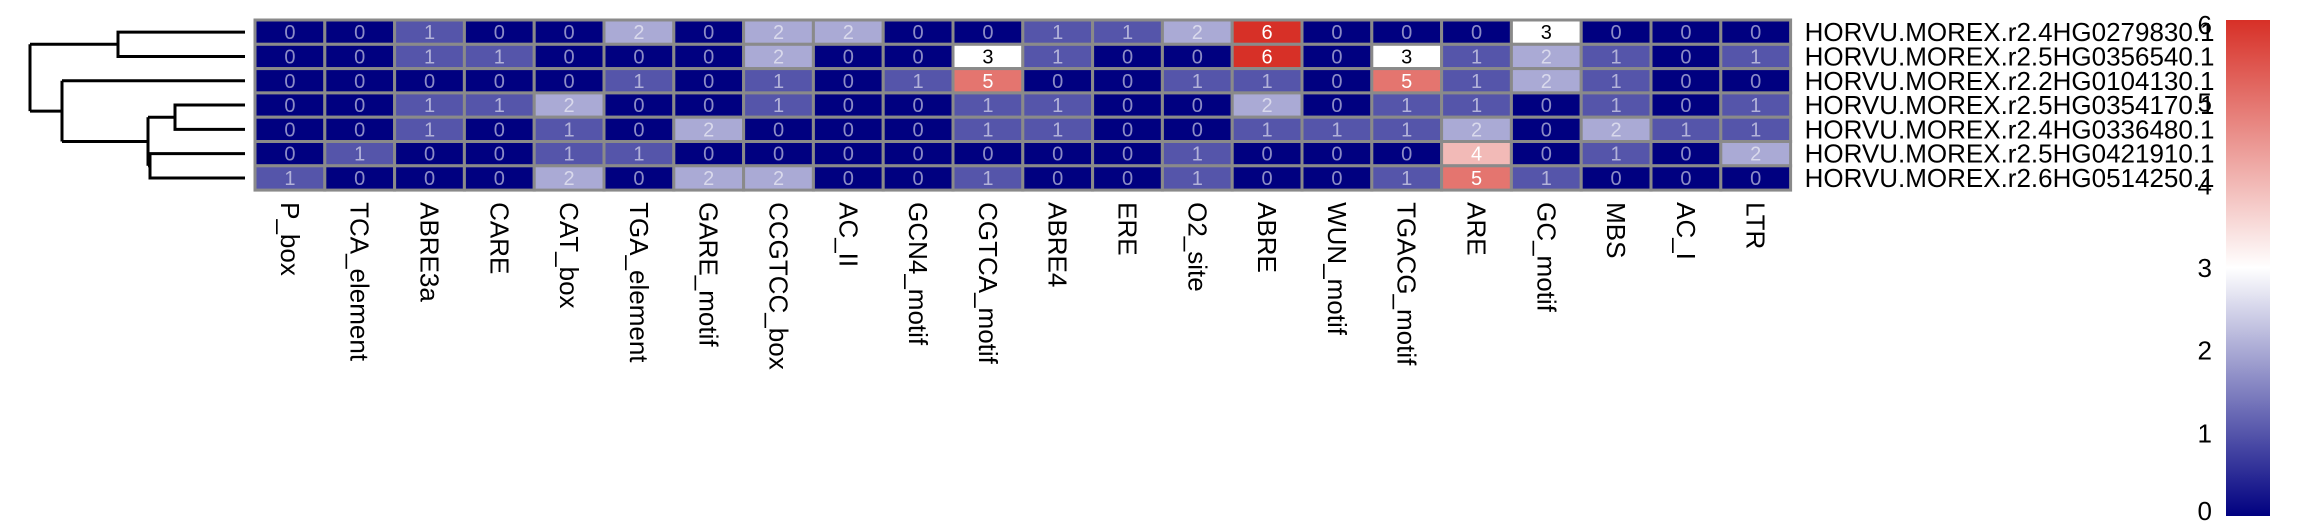  What do you see at coordinates (1616, 230) in the screenshot?
I see `column-label: MBS` at bounding box center [1616, 230].